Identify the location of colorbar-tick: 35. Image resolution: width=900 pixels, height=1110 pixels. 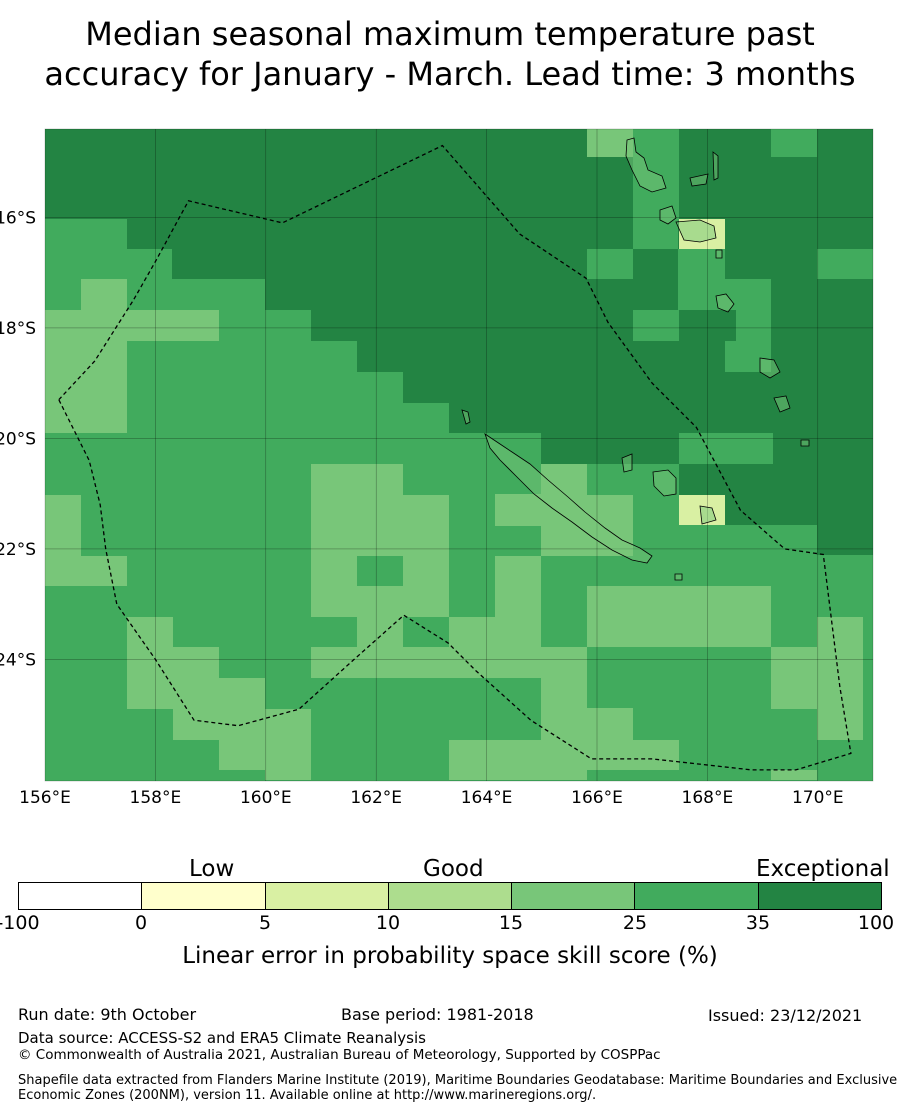
(758, 923).